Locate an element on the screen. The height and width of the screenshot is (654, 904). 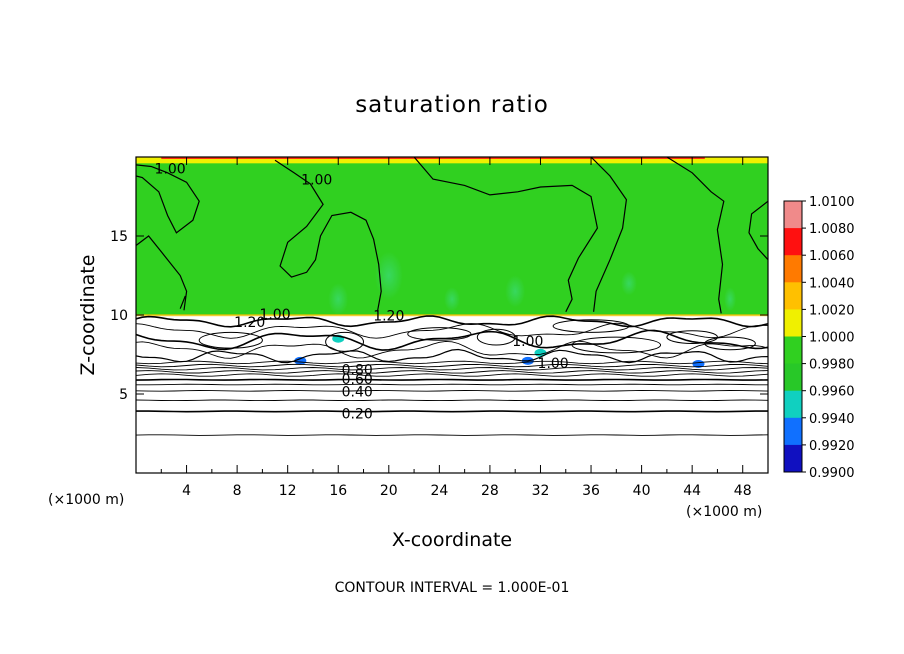
x-axis-label: X-coordinate is located at coordinates (452, 540).